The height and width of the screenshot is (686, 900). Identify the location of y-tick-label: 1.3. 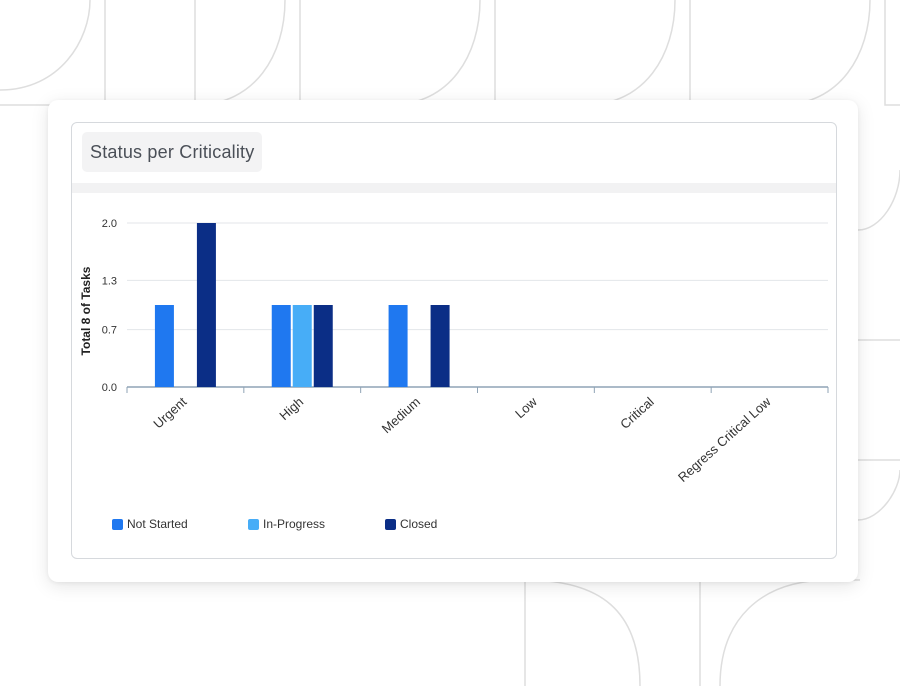
(109, 281).